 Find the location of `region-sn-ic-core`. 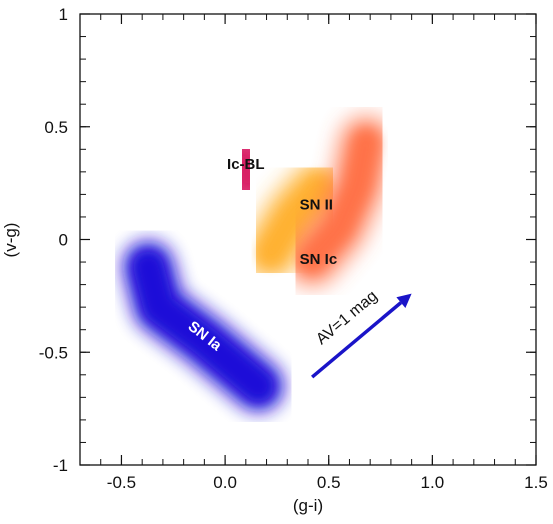

region-sn-ic-core is located at coordinates (339, 201).